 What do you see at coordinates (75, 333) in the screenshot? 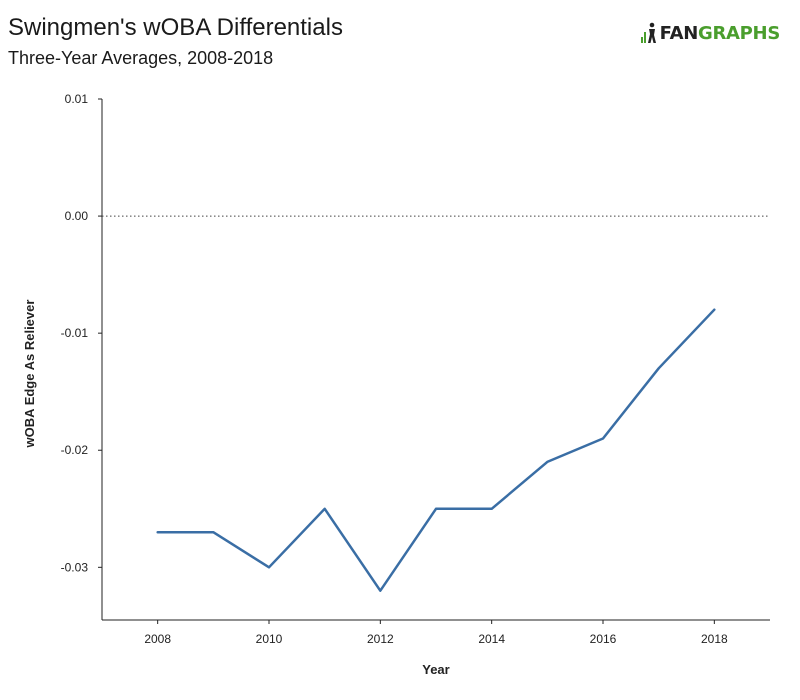
I see `y-tick-label: -0.01` at bounding box center [75, 333].